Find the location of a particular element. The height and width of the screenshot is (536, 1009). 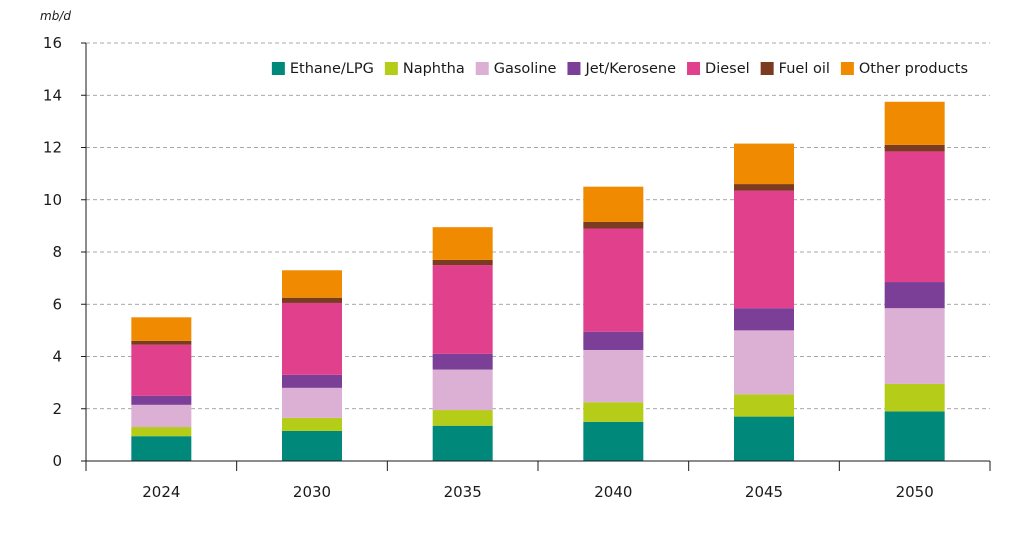

legend-item: Fuel oil is located at coordinates (795, 69).